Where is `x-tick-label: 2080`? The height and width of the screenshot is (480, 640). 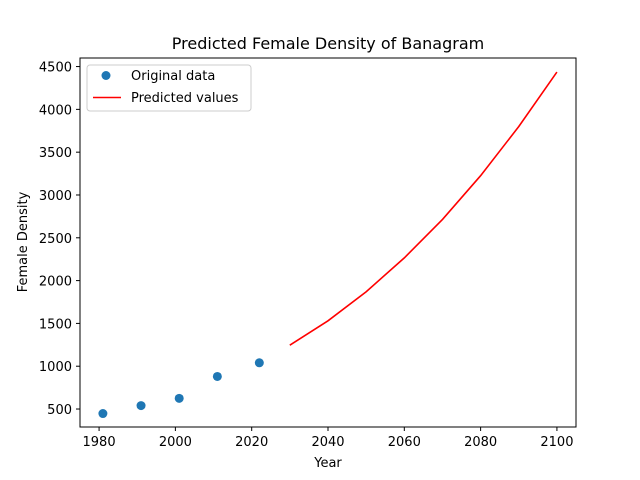
x-tick-label: 2080 is located at coordinates (480, 442).